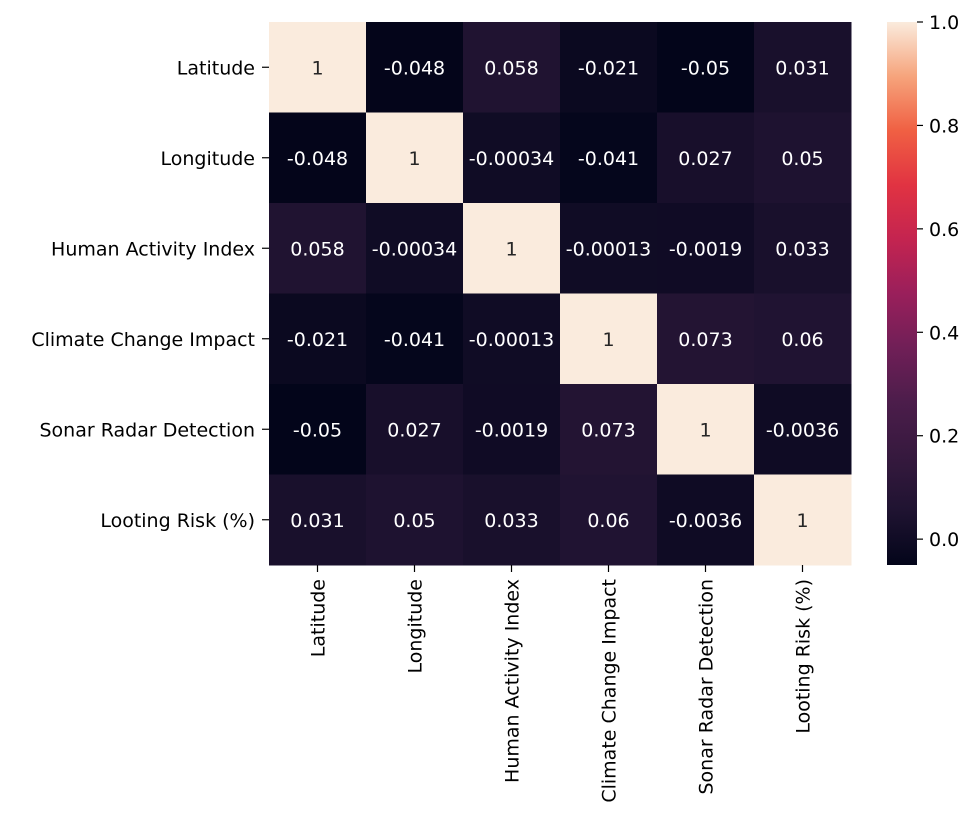 The image size is (975, 836). I want to click on colorbar-tick-label: 0.8, so click(944, 126).